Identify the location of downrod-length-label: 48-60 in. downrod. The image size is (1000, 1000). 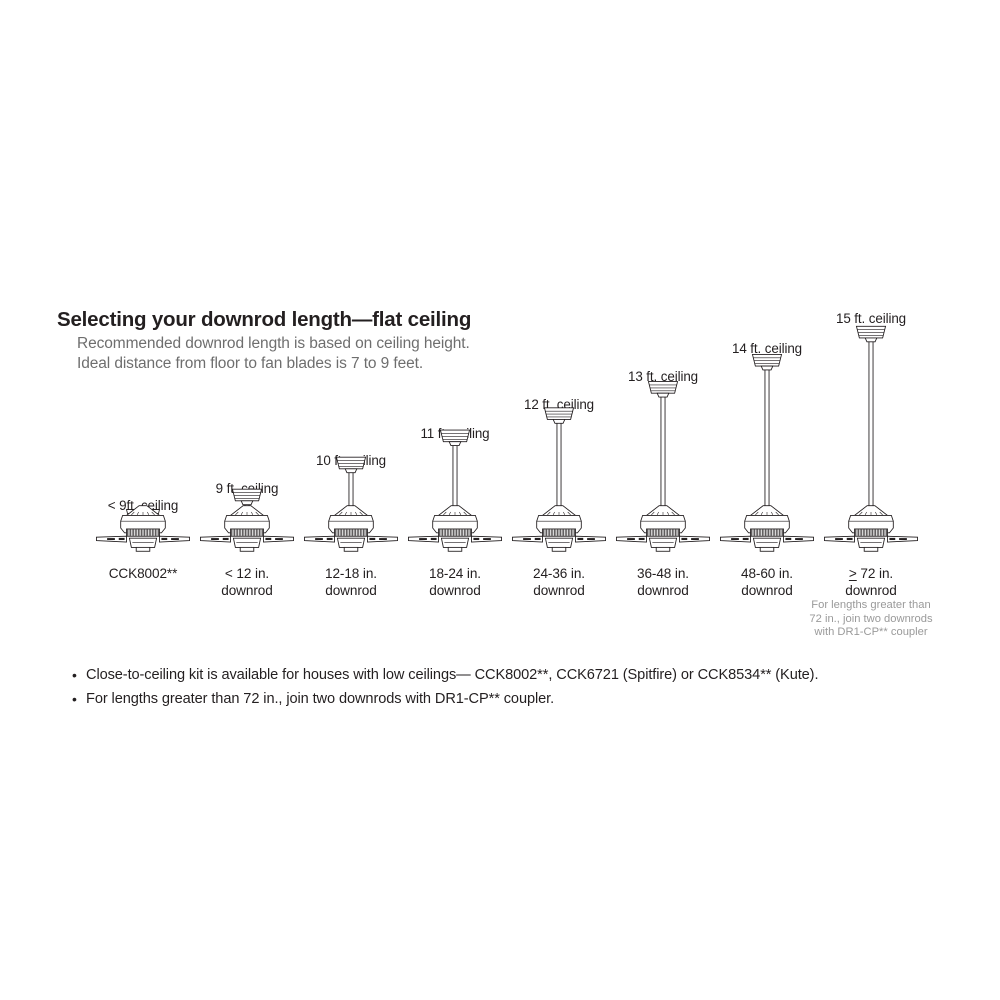
(766, 582).